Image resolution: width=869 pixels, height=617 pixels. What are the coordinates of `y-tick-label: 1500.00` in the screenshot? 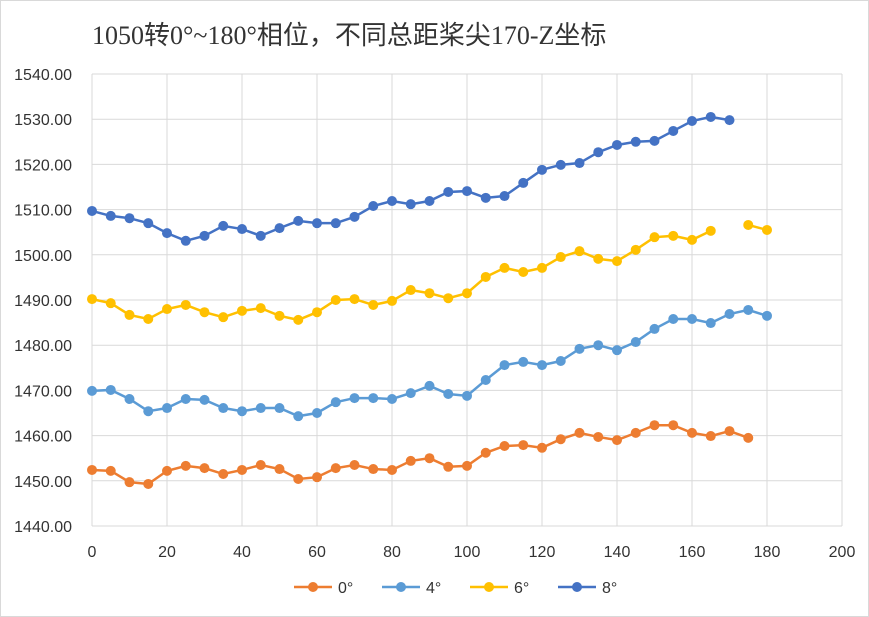 It's located at (43, 256).